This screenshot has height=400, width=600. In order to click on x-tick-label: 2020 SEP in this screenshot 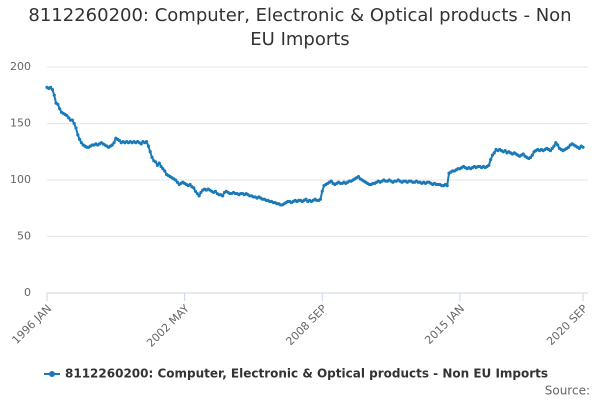, I will do `click(567, 325)`.